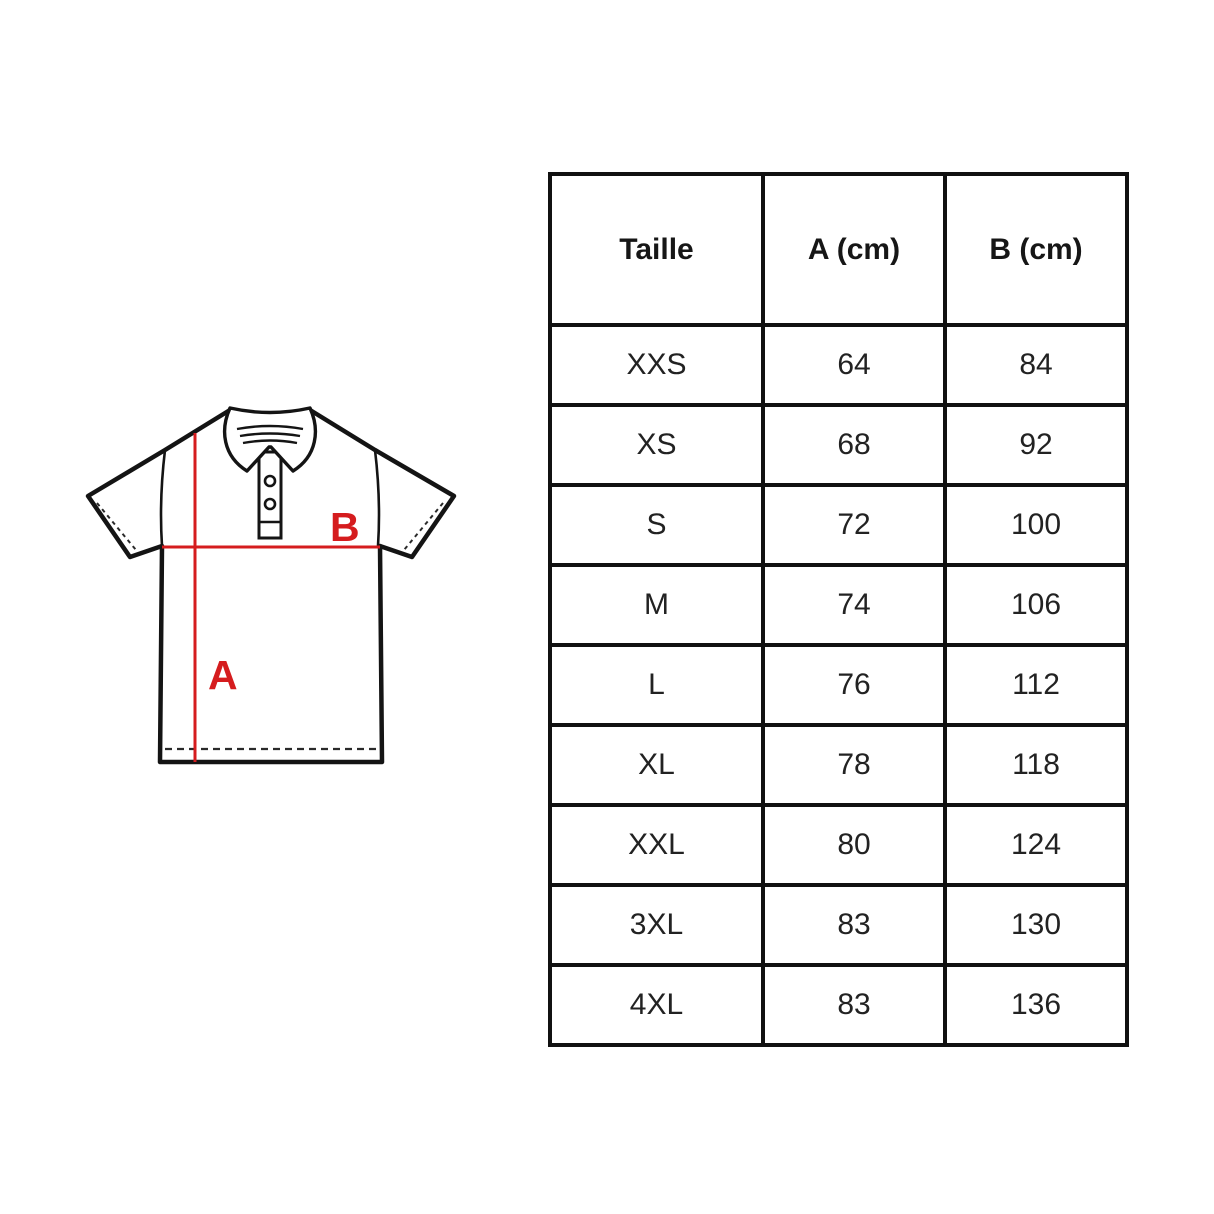 The image size is (1214, 1214). Describe the element at coordinates (854, 765) in the screenshot. I see `a-cm-cell: 78` at that location.